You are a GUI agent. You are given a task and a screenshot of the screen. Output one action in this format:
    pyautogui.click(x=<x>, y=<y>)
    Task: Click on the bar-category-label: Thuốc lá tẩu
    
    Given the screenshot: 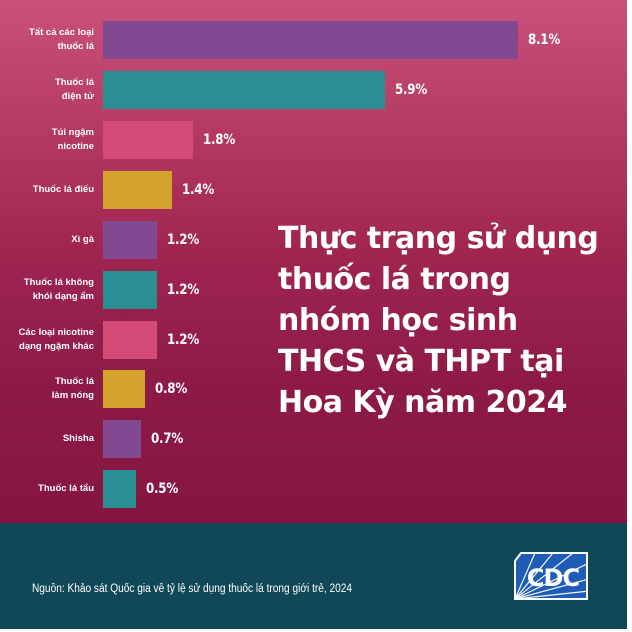 What is the action you would take?
    pyautogui.click(x=66, y=488)
    